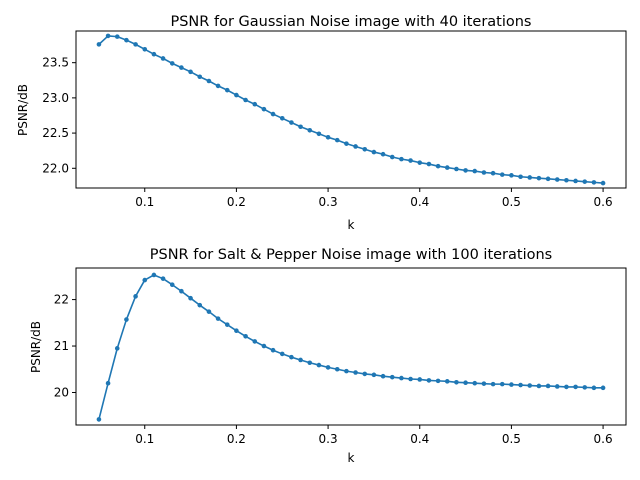 The image size is (640, 480). What do you see at coordinates (61, 392) in the screenshot?
I see `y-tick-label: 20` at bounding box center [61, 392].